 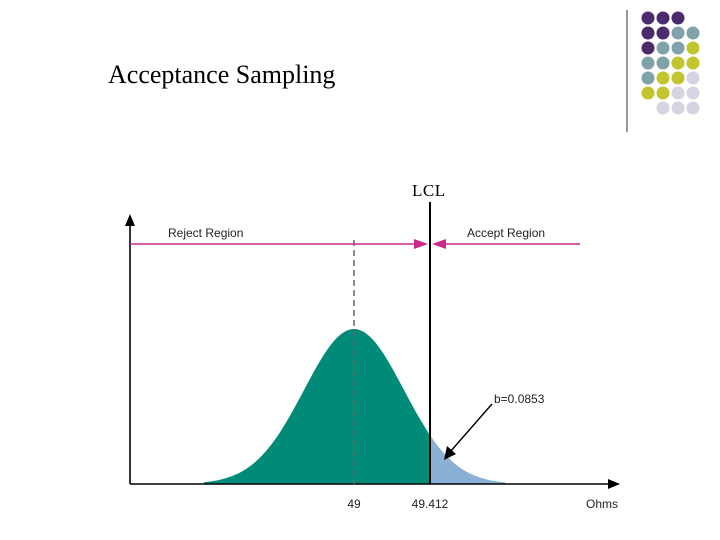 I want to click on reject-region-label: Reject Region, so click(x=205, y=233).